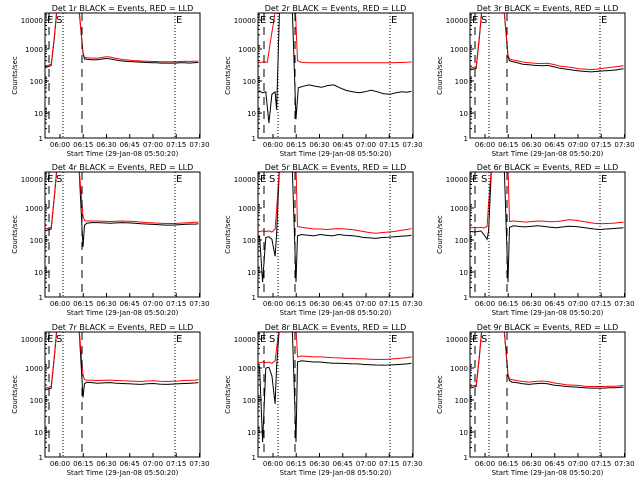  Describe the element at coordinates (548, 8) in the screenshot. I see `panel-title: Det 3r BLACK = Events, RED = LLD` at that location.